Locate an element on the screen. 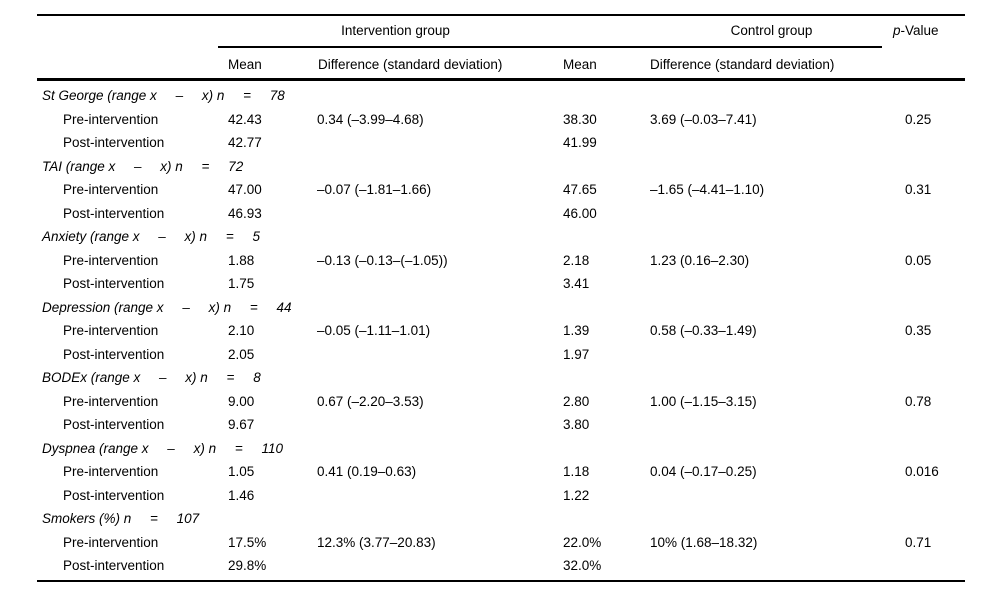 The image size is (1000, 598). cell-intervention-difference: 0.34 (–3.99–4.68) is located at coordinates (370, 119).